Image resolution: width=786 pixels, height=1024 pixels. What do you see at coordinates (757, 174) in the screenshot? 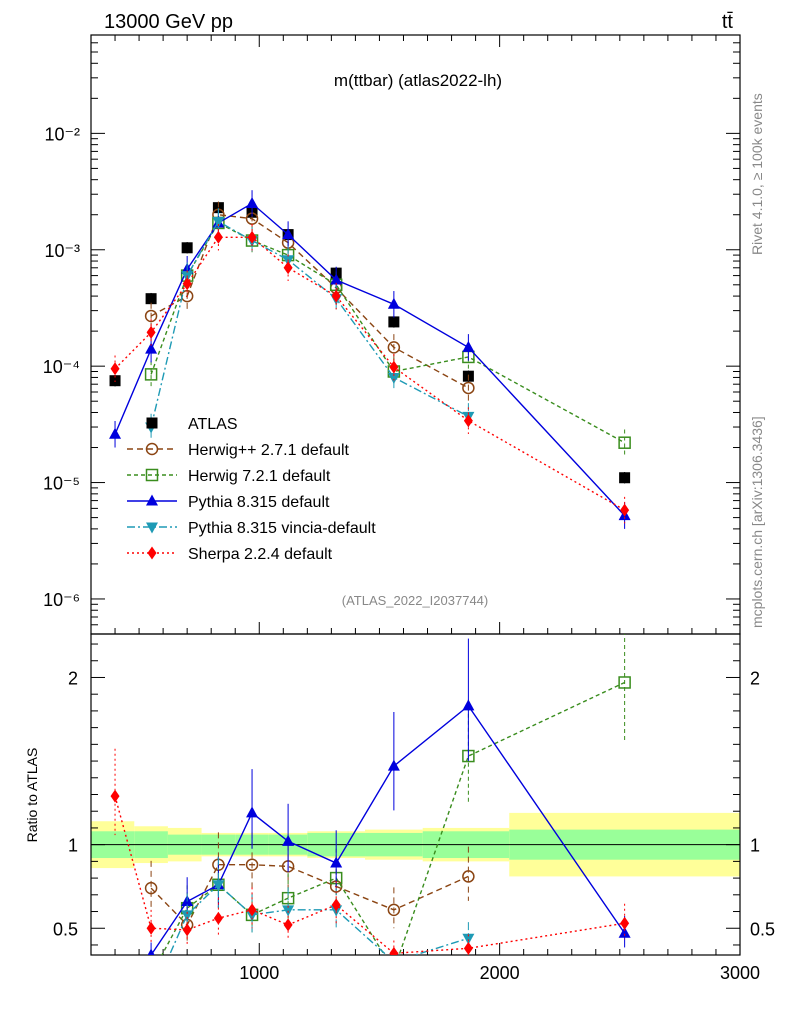
I see `rivet-version-label: Rivet 4.1.0, ≥ 100k events` at bounding box center [757, 174].